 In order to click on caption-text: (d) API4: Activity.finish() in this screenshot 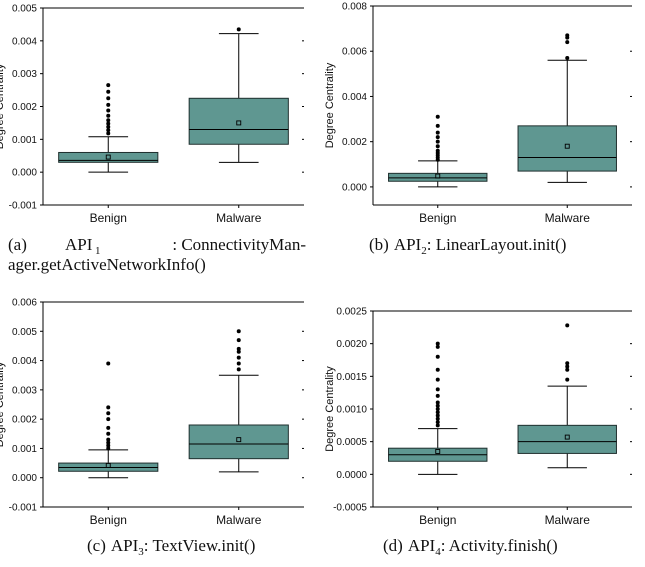, I will do `click(470, 547)`.